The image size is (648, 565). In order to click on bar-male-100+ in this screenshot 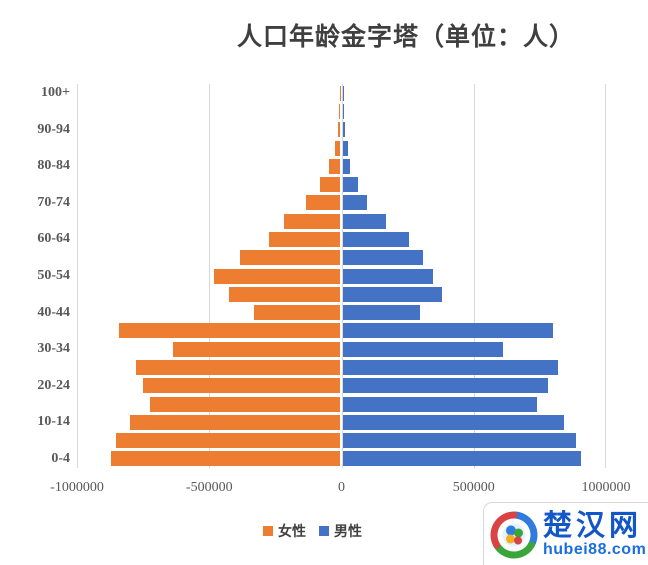, I will do `click(343, 93)`.